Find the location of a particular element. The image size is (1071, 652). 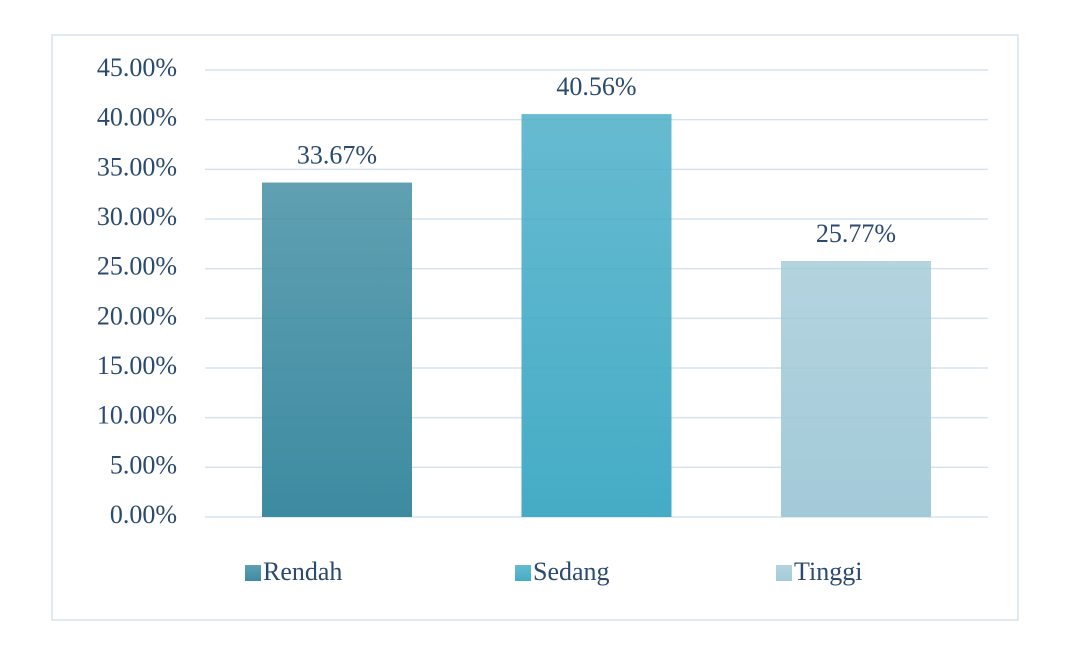

legend-label: Sedang is located at coordinates (571, 571).